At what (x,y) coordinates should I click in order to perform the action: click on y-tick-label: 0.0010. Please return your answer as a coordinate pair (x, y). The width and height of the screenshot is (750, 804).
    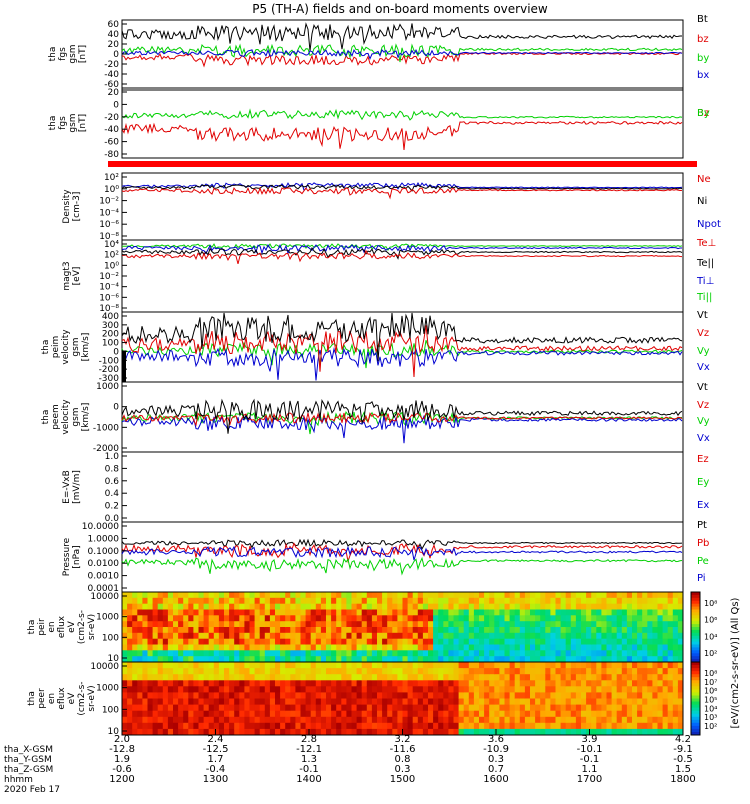
    Looking at the image, I should click on (104, 577).